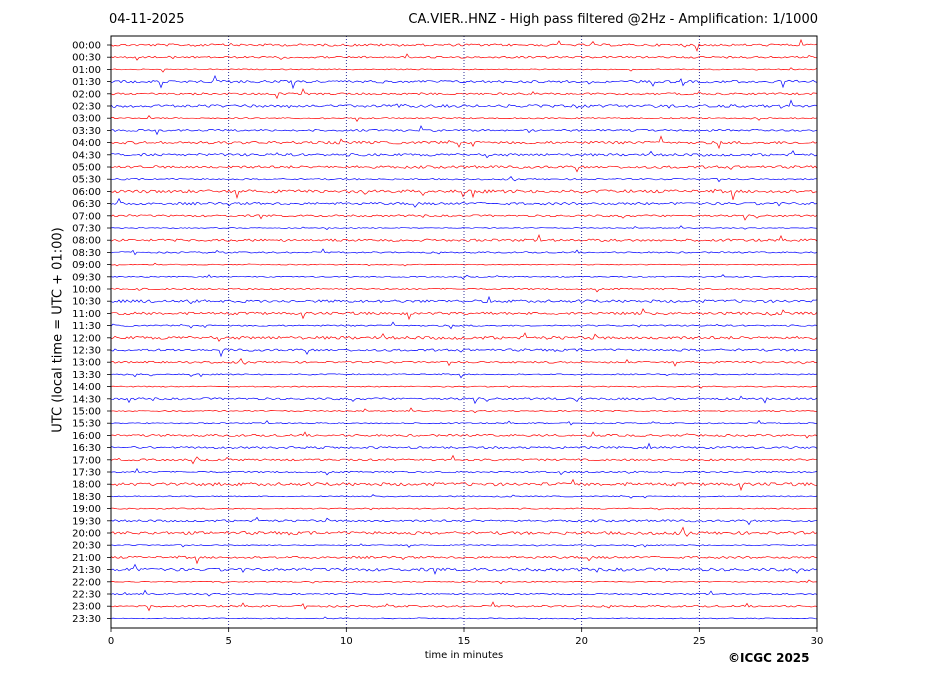 The width and height of the screenshot is (927, 696). Describe the element at coordinates (86, 302) in the screenshot. I see `row-time-label: 10:30` at that location.